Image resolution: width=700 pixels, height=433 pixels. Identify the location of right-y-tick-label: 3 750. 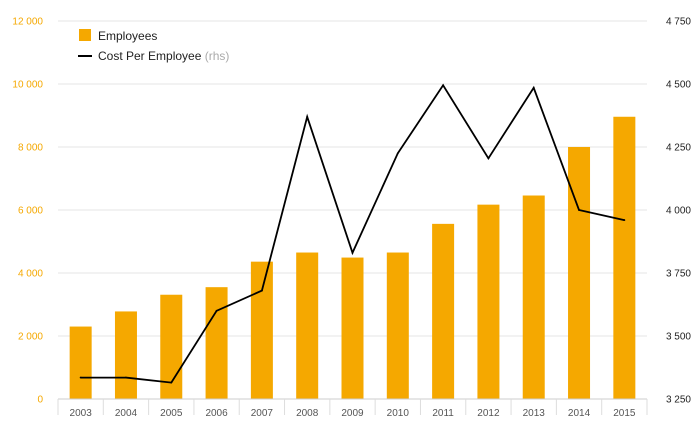
(678, 274).